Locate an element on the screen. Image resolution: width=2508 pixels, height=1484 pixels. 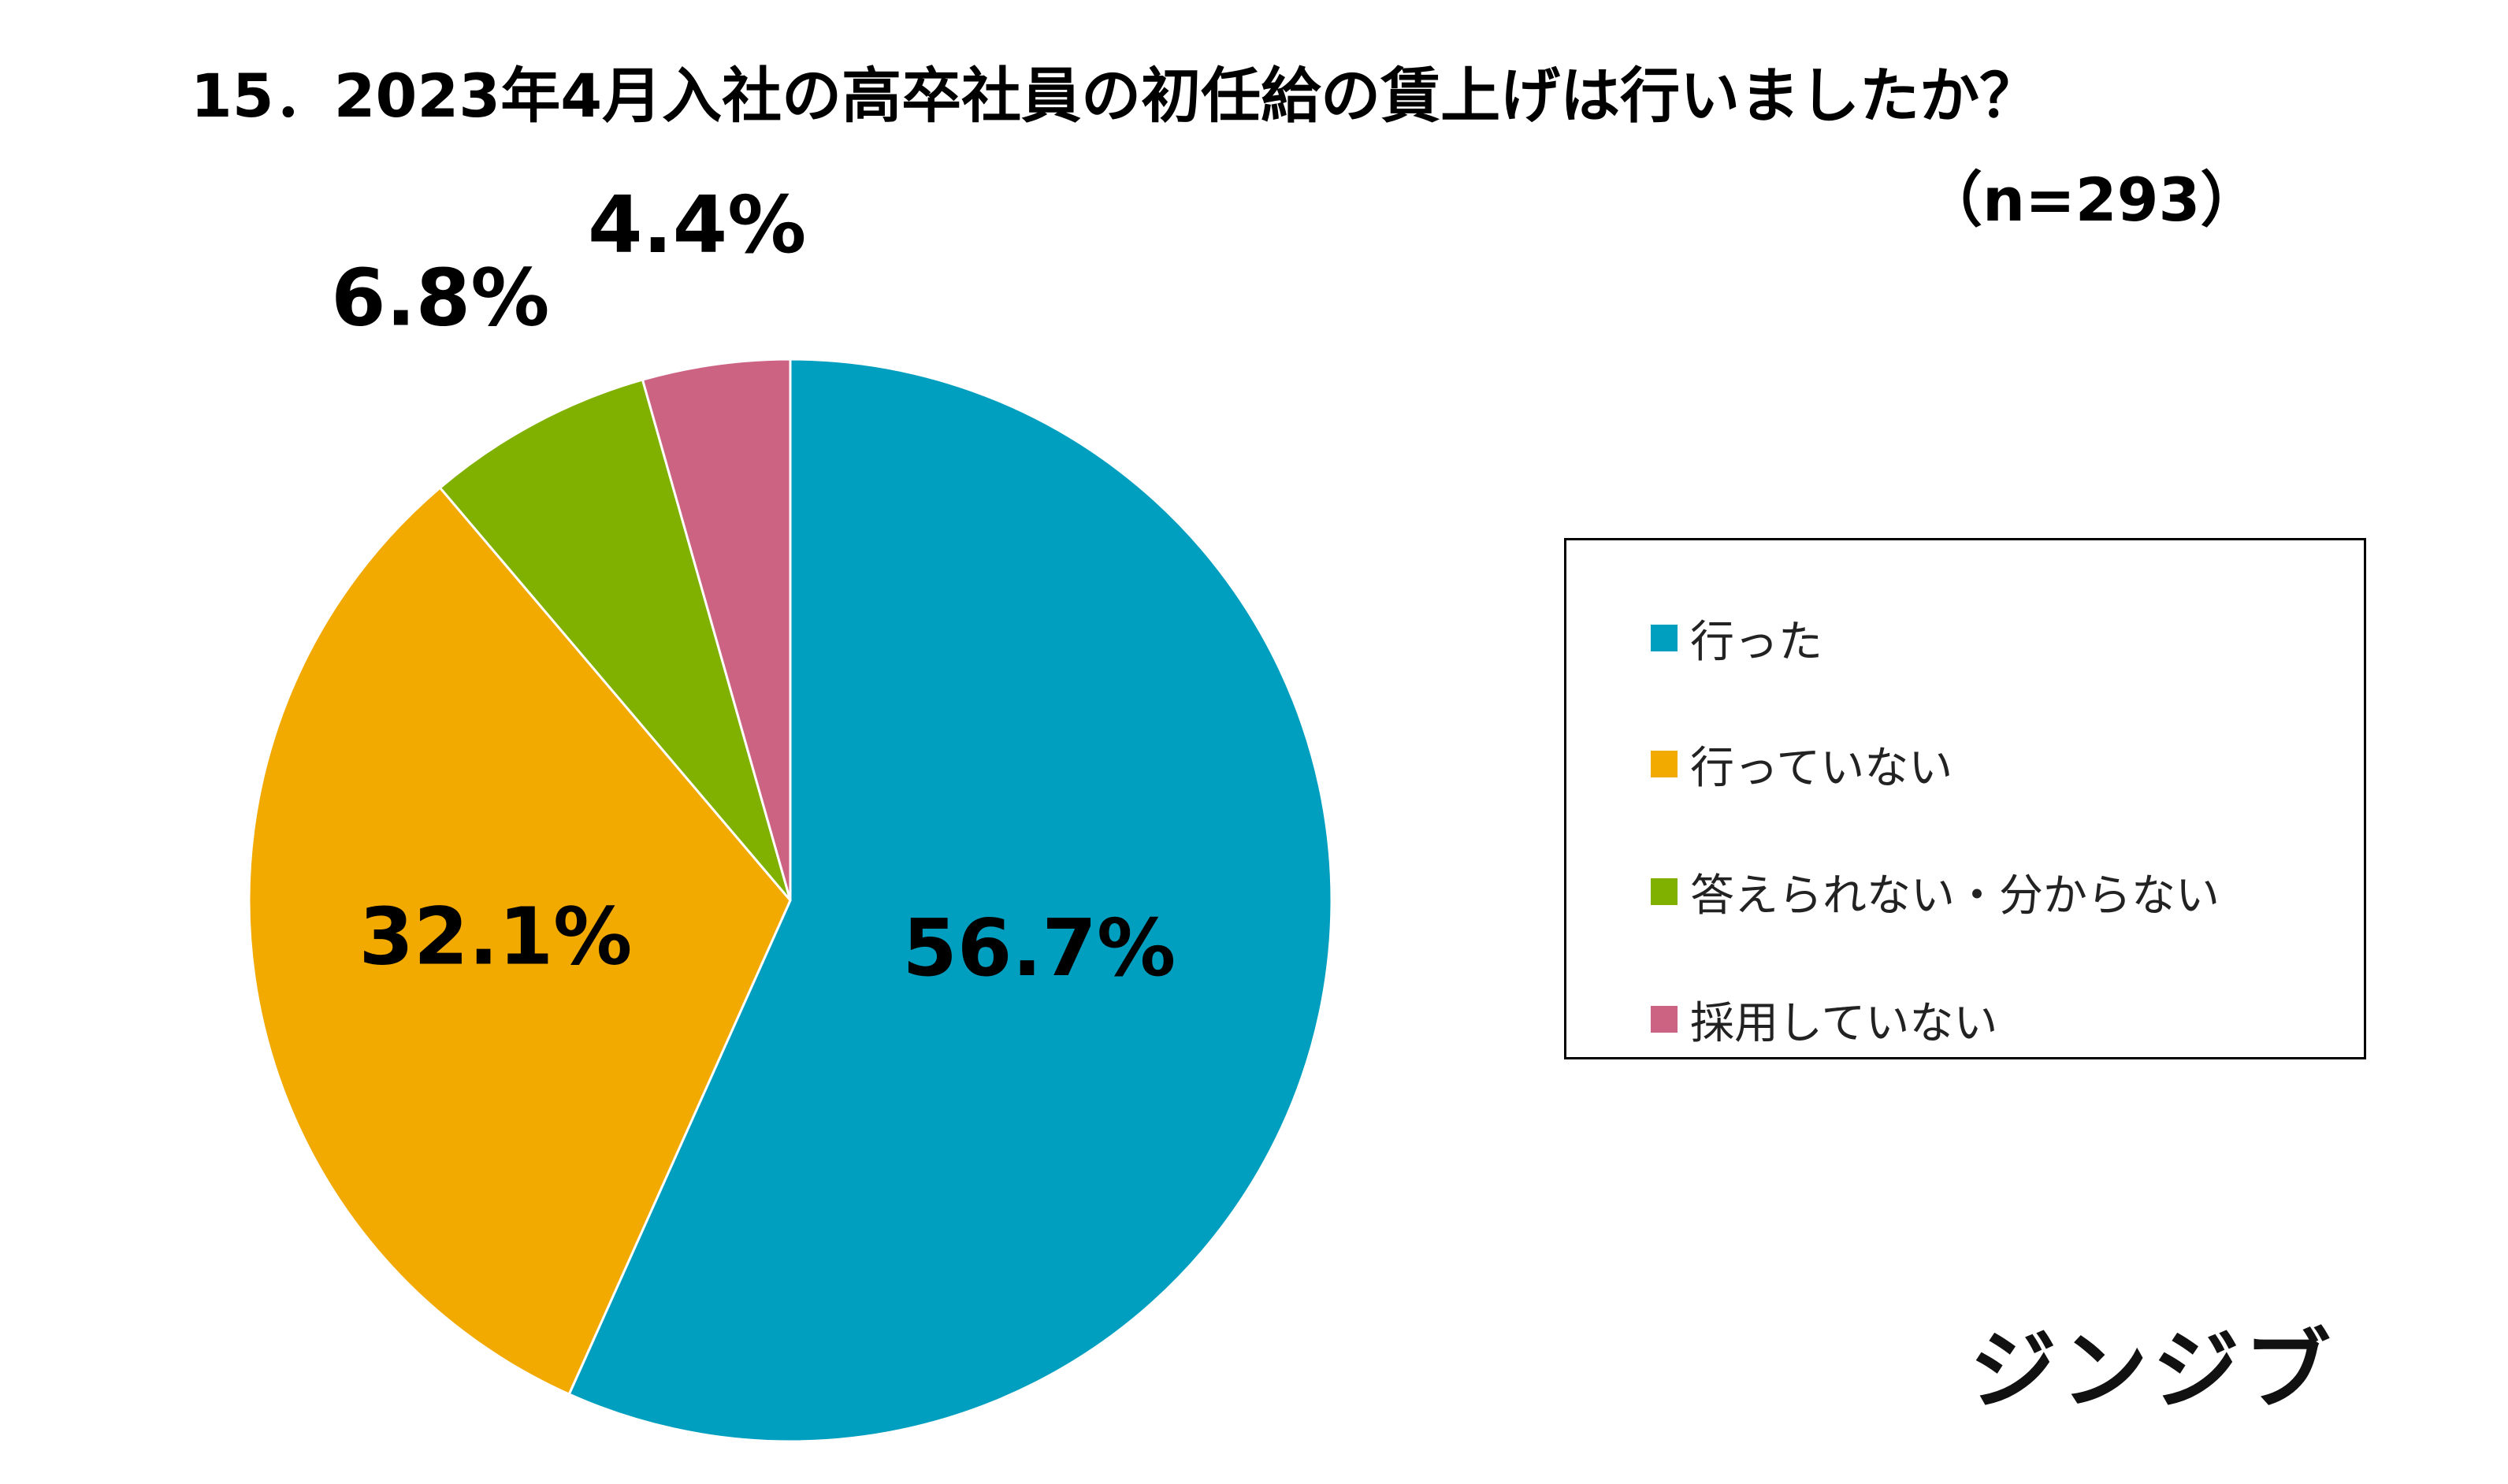
legend-item-1: 行っていない is located at coordinates (1802, 764).